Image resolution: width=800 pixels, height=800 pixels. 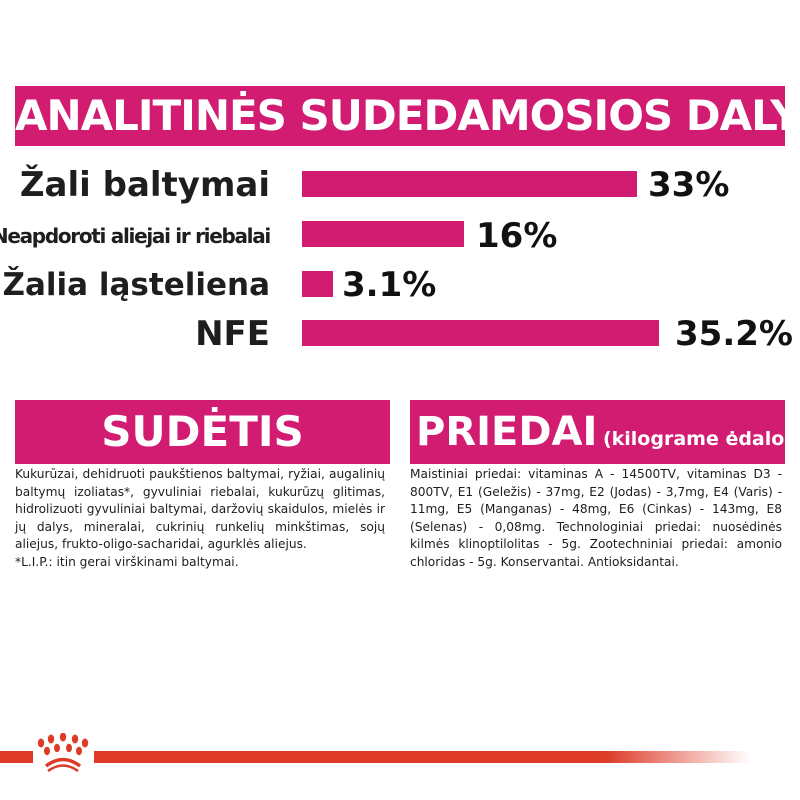 I want to click on row-label: Žali baltymai, so click(x=144, y=185).